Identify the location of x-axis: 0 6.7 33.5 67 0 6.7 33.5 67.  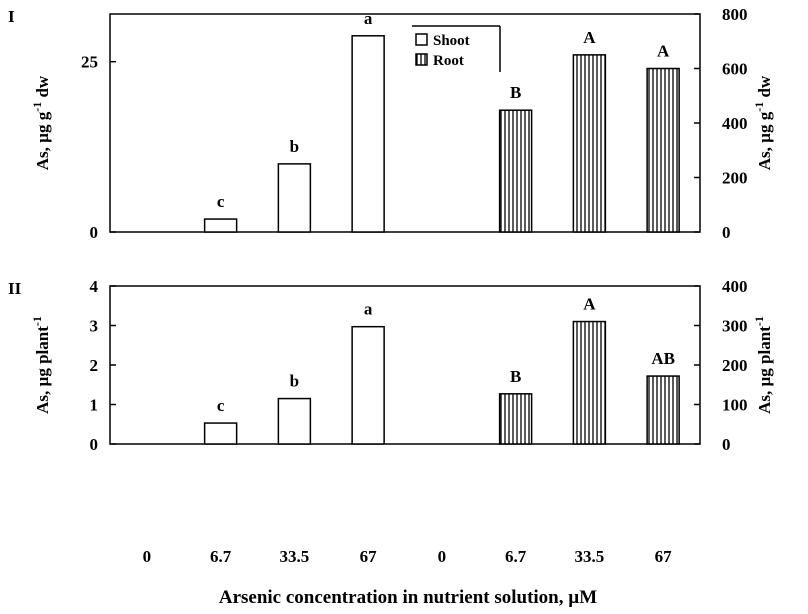
(408, 556).